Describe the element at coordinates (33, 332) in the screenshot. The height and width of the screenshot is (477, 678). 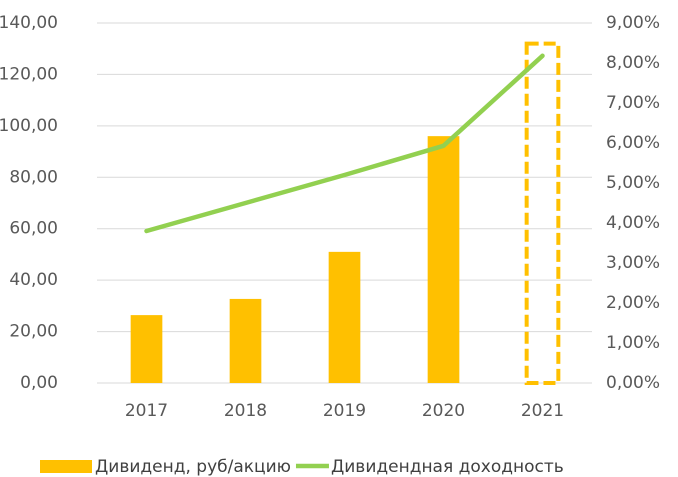
I see `y-tick-label: 20,00` at that location.